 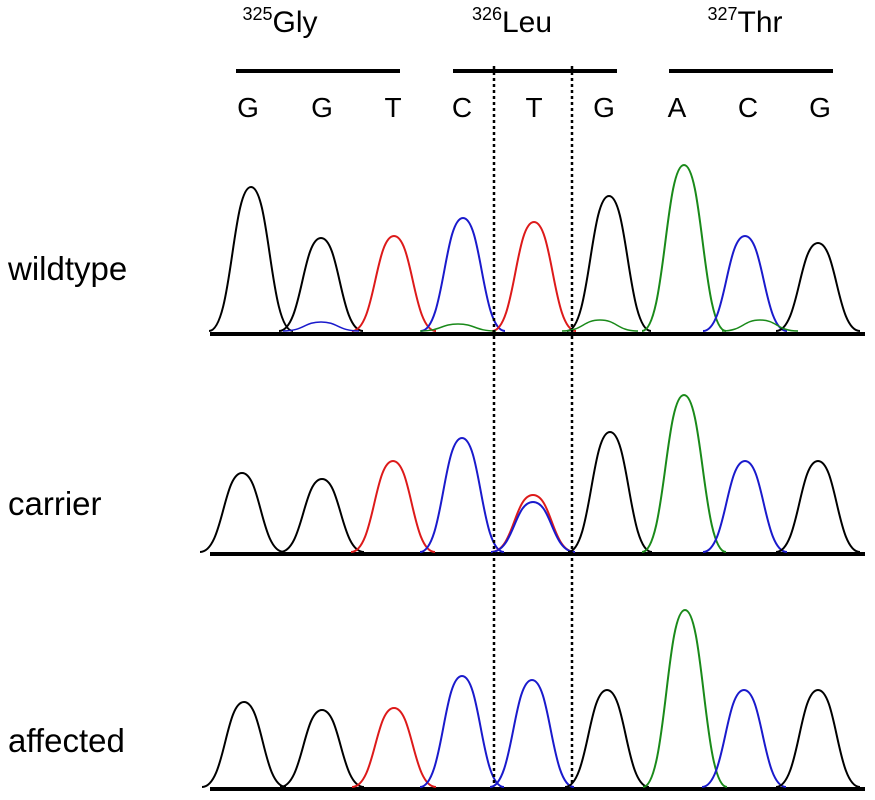 I want to click on sample-label-affected: affected, so click(x=66, y=740).